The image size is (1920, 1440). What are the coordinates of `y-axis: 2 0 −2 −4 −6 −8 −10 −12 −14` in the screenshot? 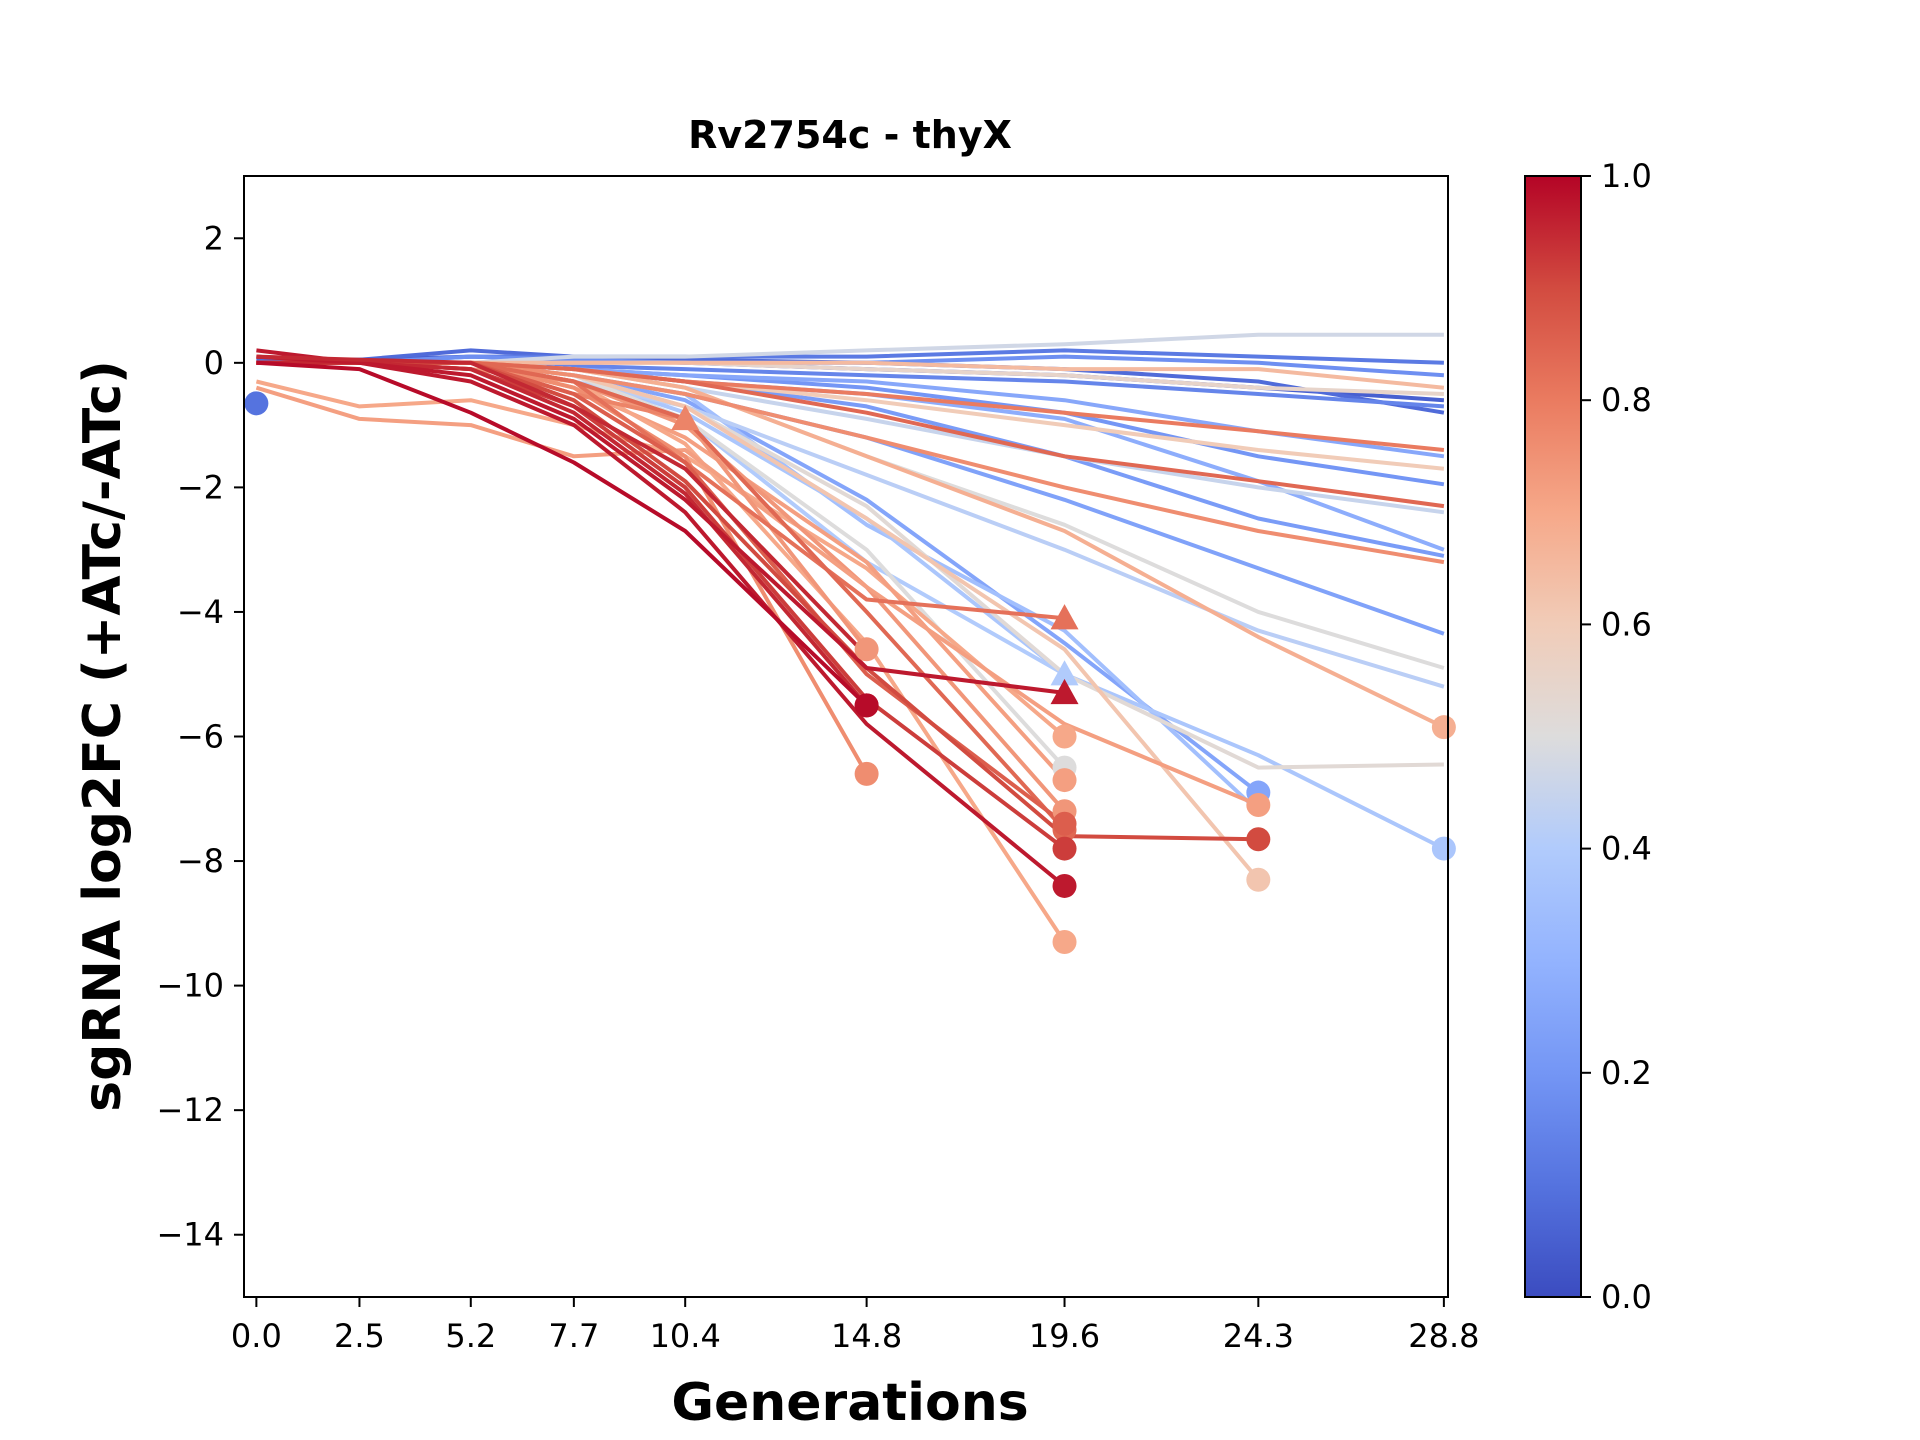 It's located at (200, 736).